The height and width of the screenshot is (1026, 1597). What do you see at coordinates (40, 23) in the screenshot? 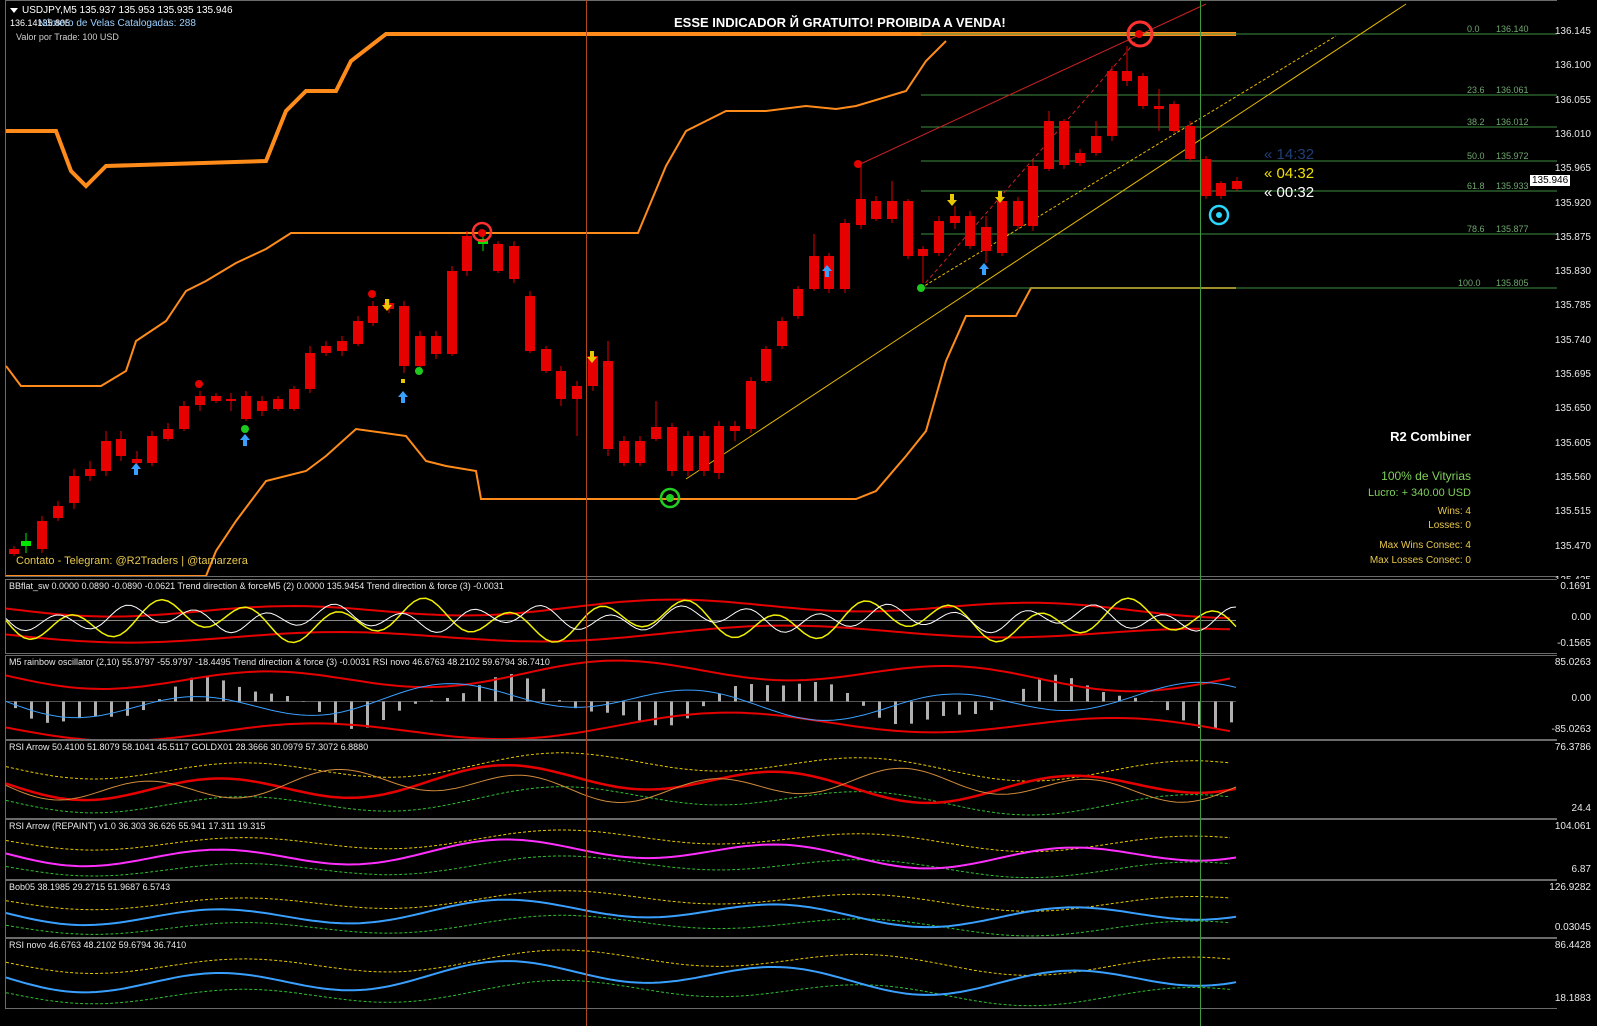
I see `price-tag-line: 136.14135.805` at bounding box center [40, 23].